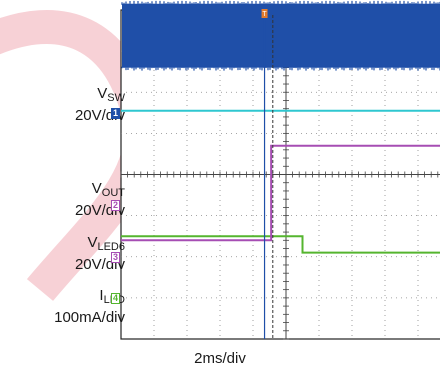 The width and height of the screenshot is (440, 371). What do you see at coordinates (111, 247) in the screenshot?
I see `channel-3-subscript: LED6` at bounding box center [111, 247].